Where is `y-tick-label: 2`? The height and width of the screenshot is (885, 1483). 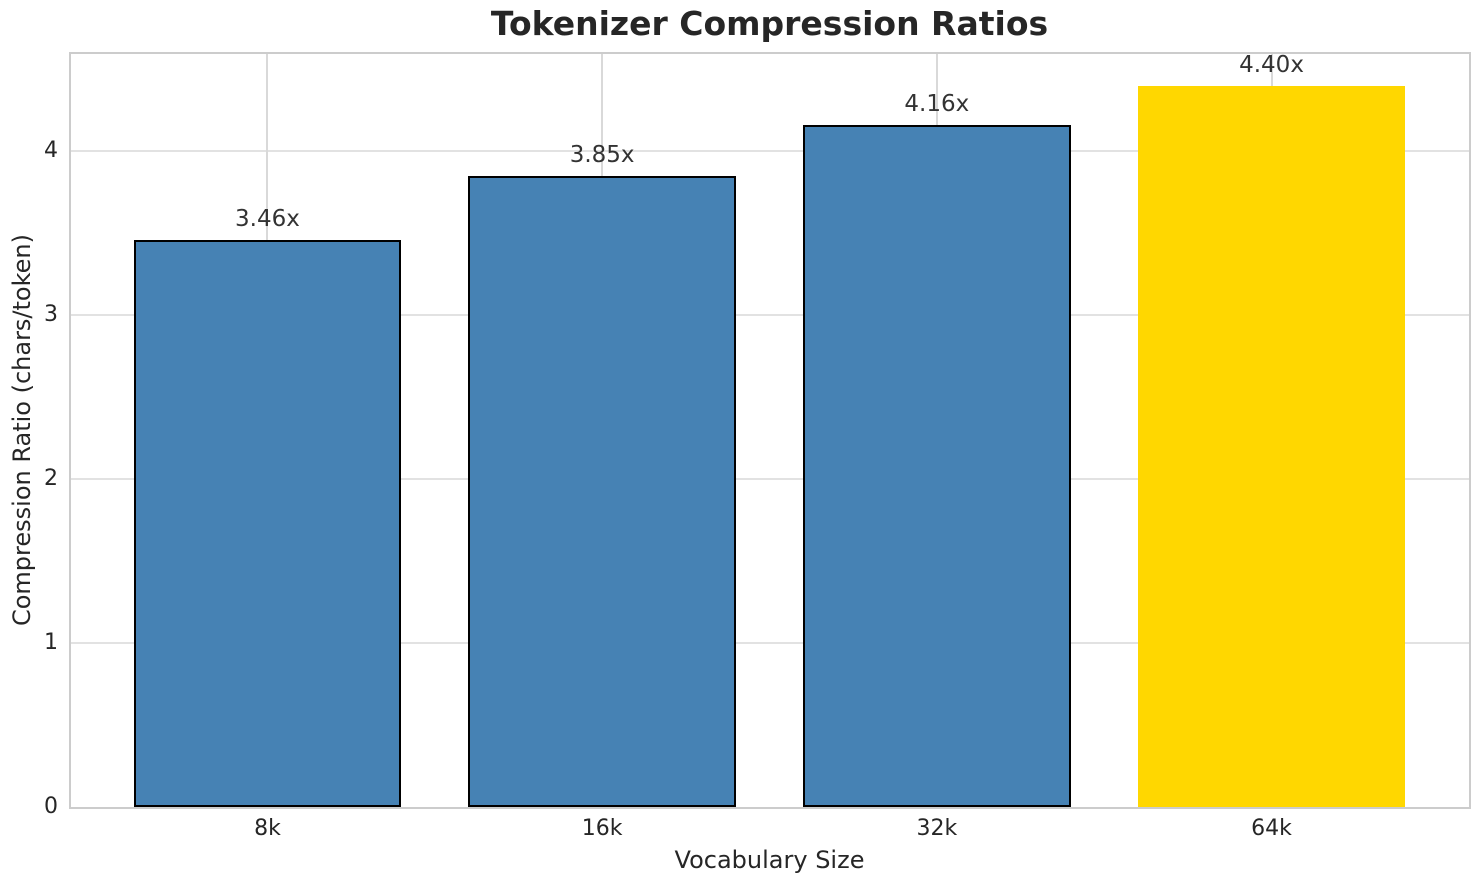
y-tick-label: 2 is located at coordinates (51, 479).